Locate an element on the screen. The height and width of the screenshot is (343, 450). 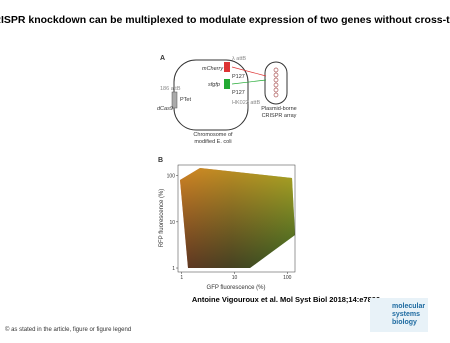
y-tick-label: 10 is located at coordinates (172, 223).